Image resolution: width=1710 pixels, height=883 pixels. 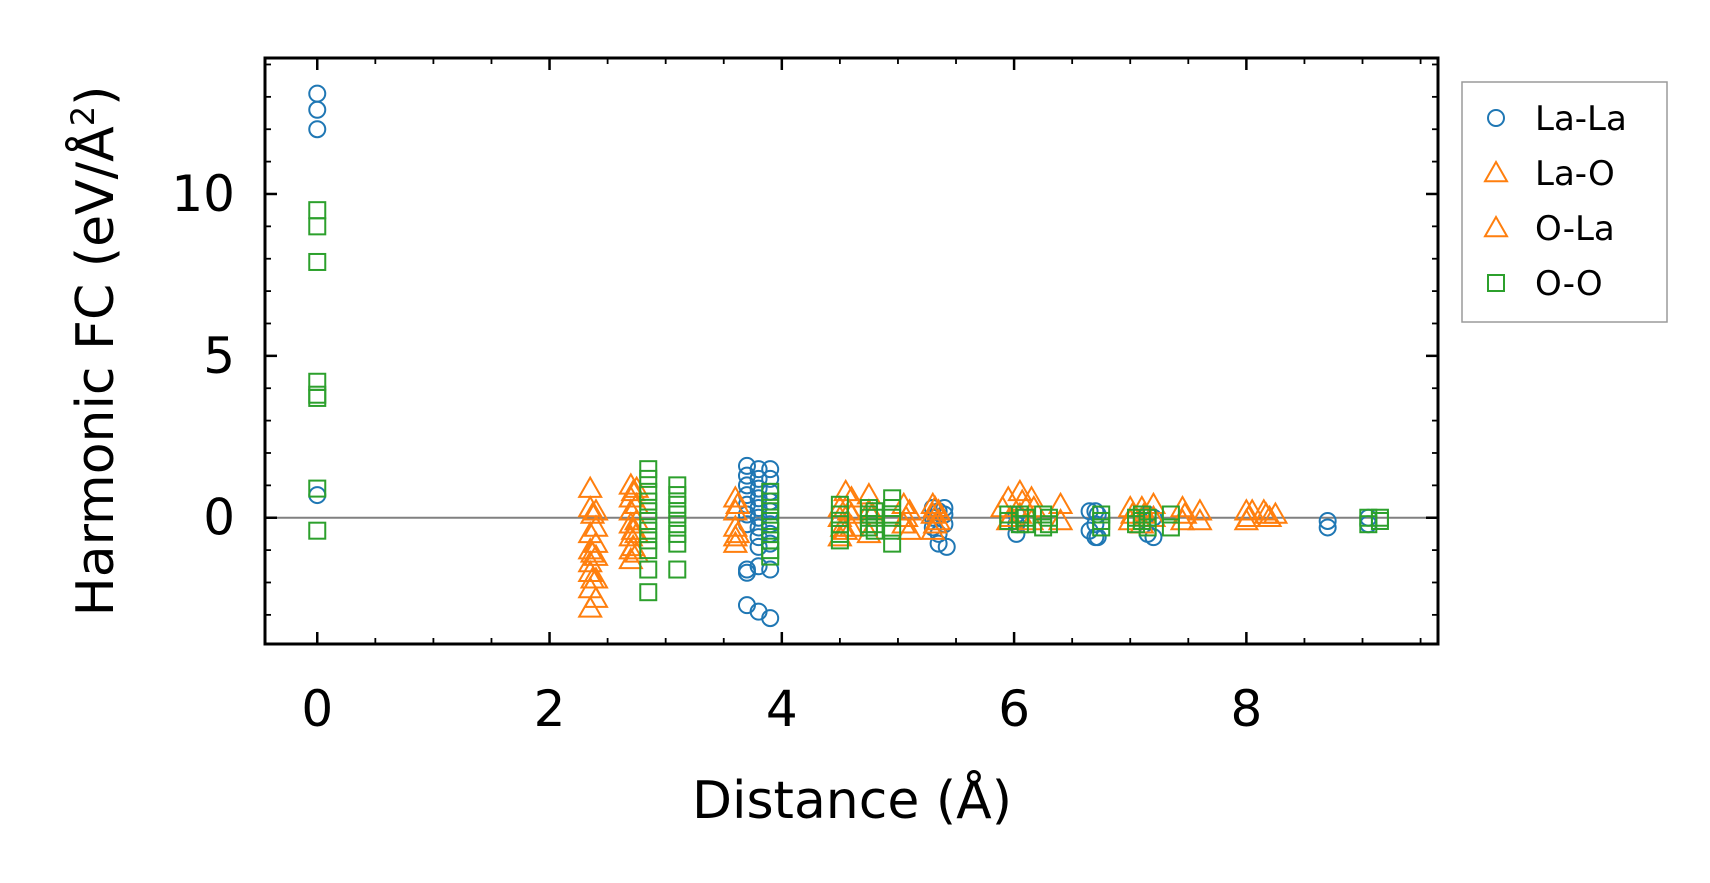 I want to click on y-axis-title: Harmonic FC (eV/Å2), so click(x=95, y=351).